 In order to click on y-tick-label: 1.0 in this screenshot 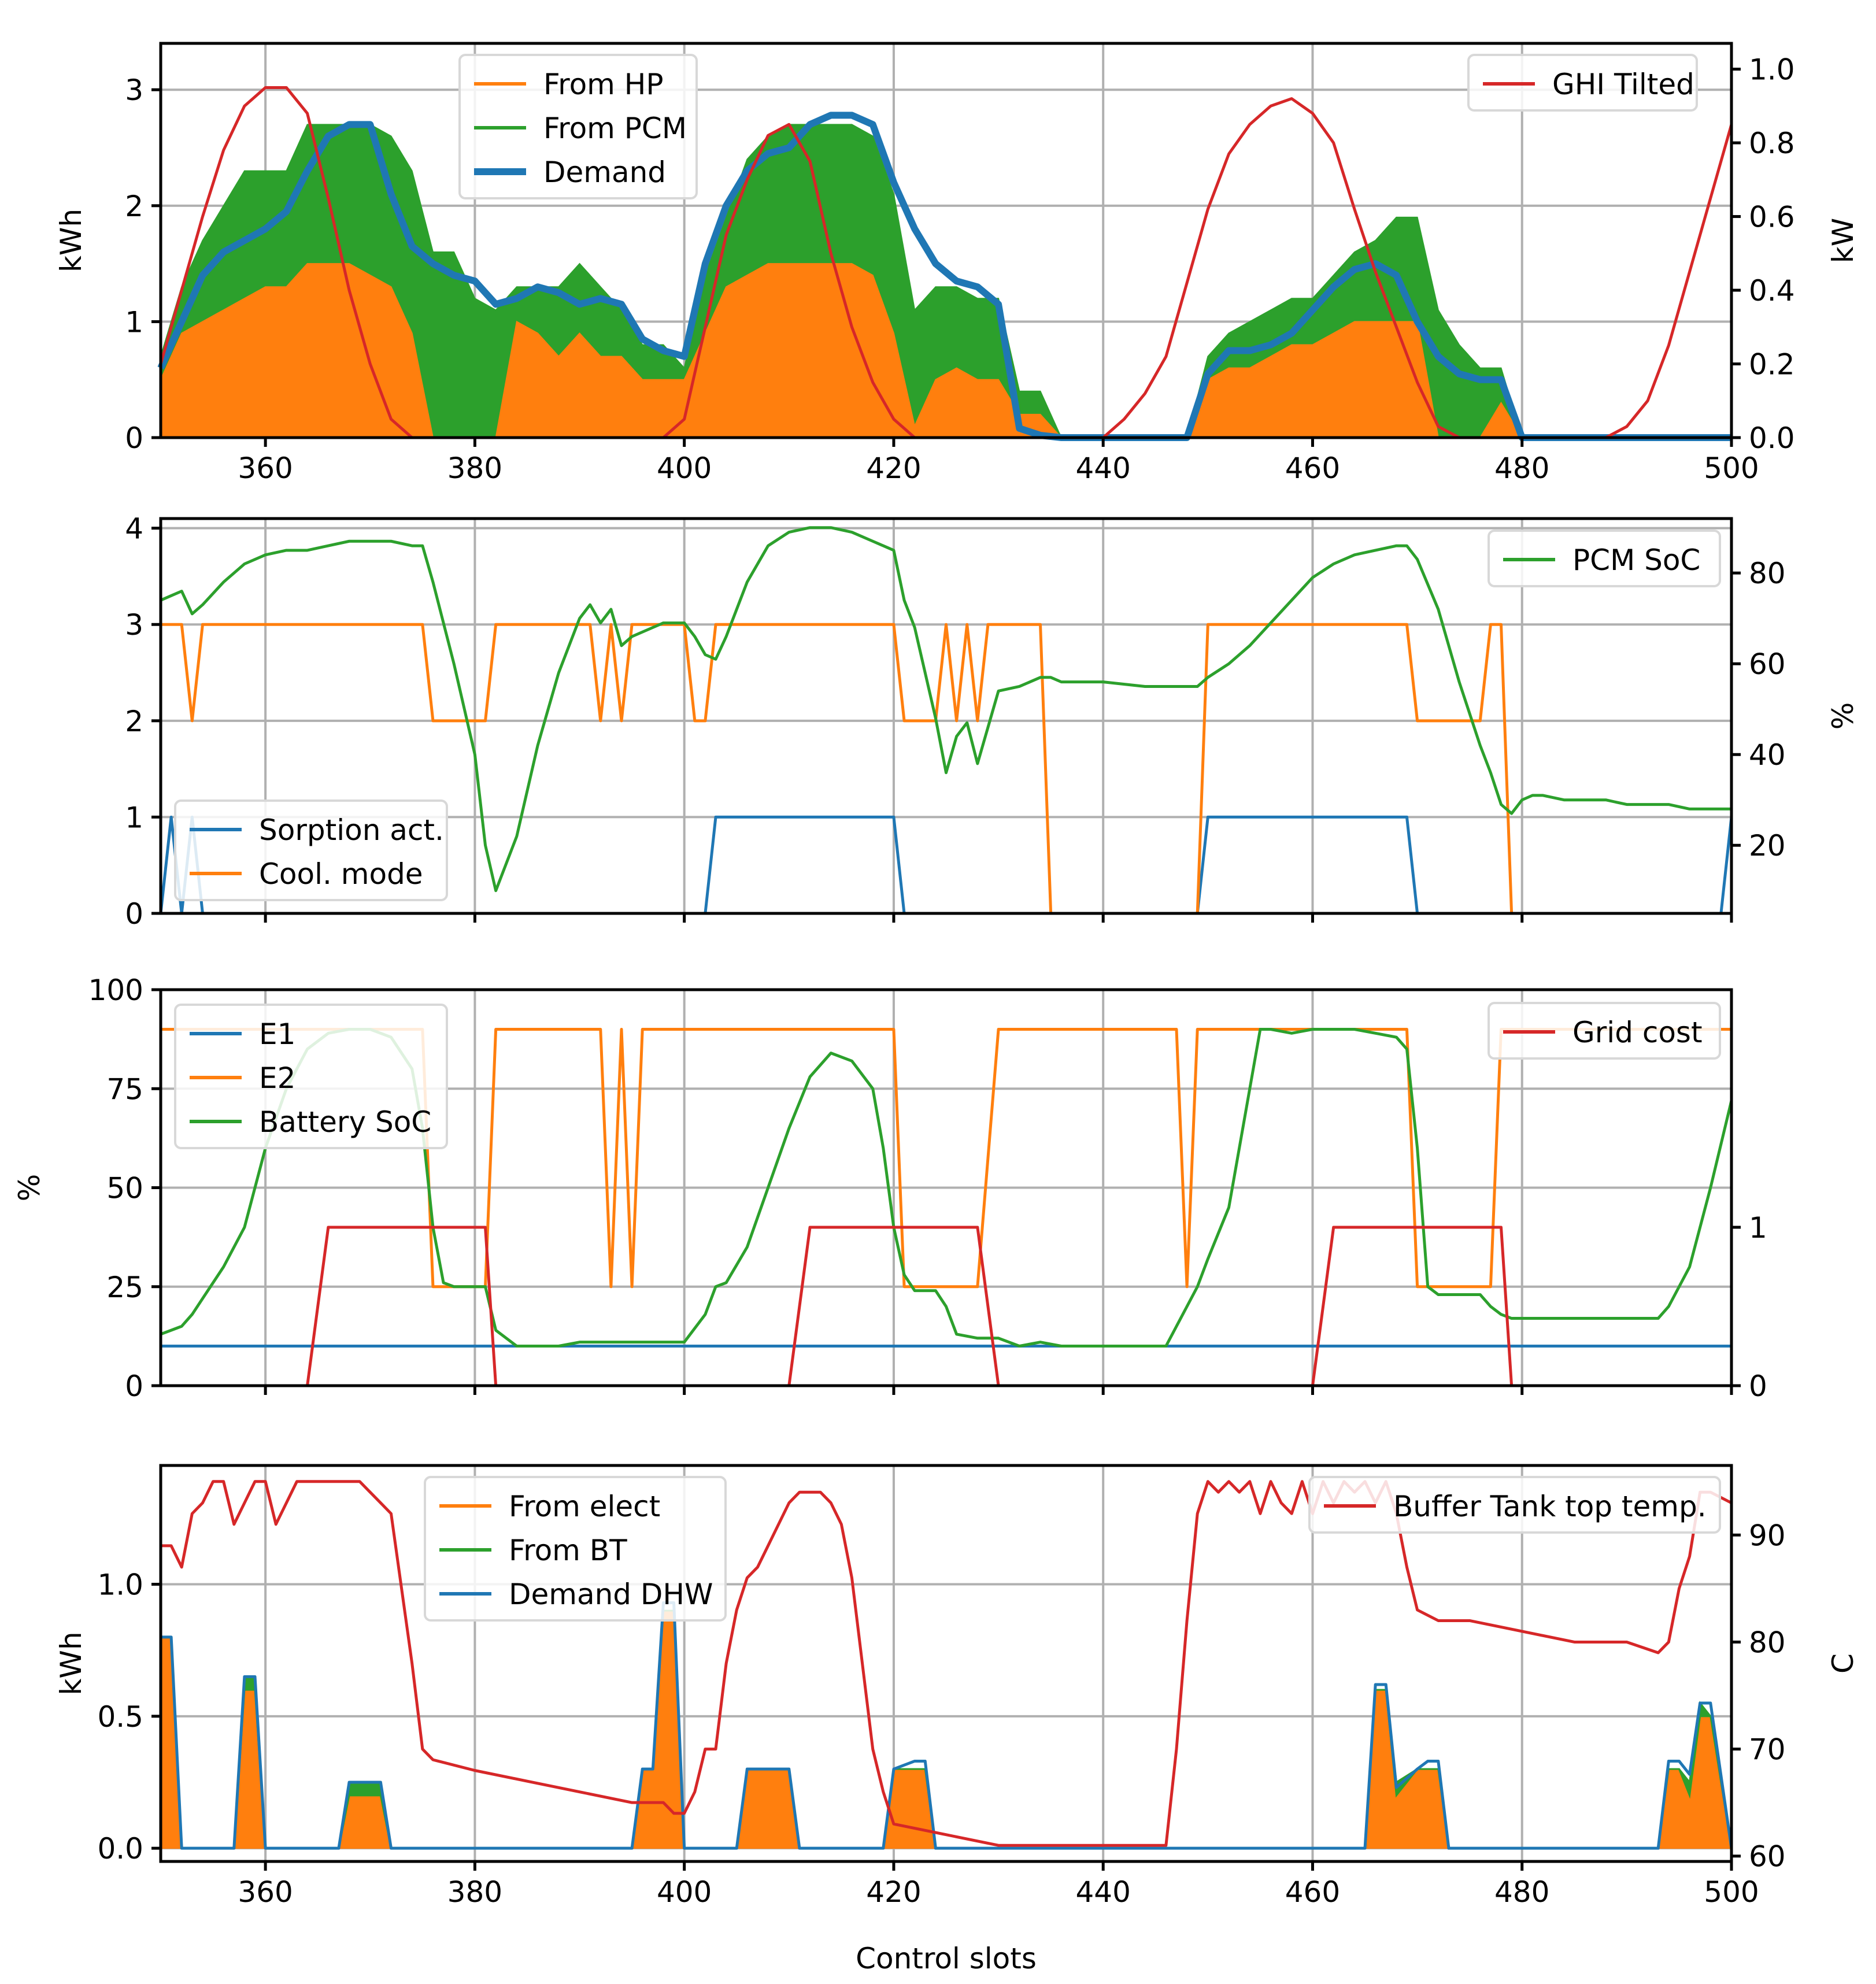, I will do `click(120, 1585)`.